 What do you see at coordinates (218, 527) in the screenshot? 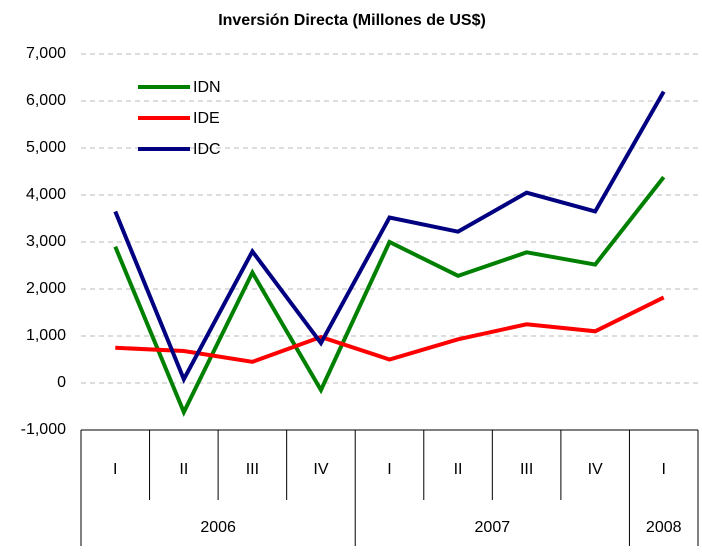
I see `x-group-label: 2006` at bounding box center [218, 527].